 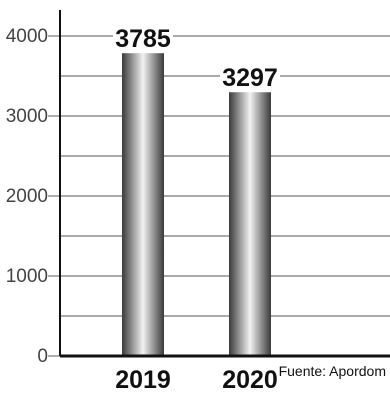 I want to click on data-label-2020: 3297, so click(x=250, y=78).